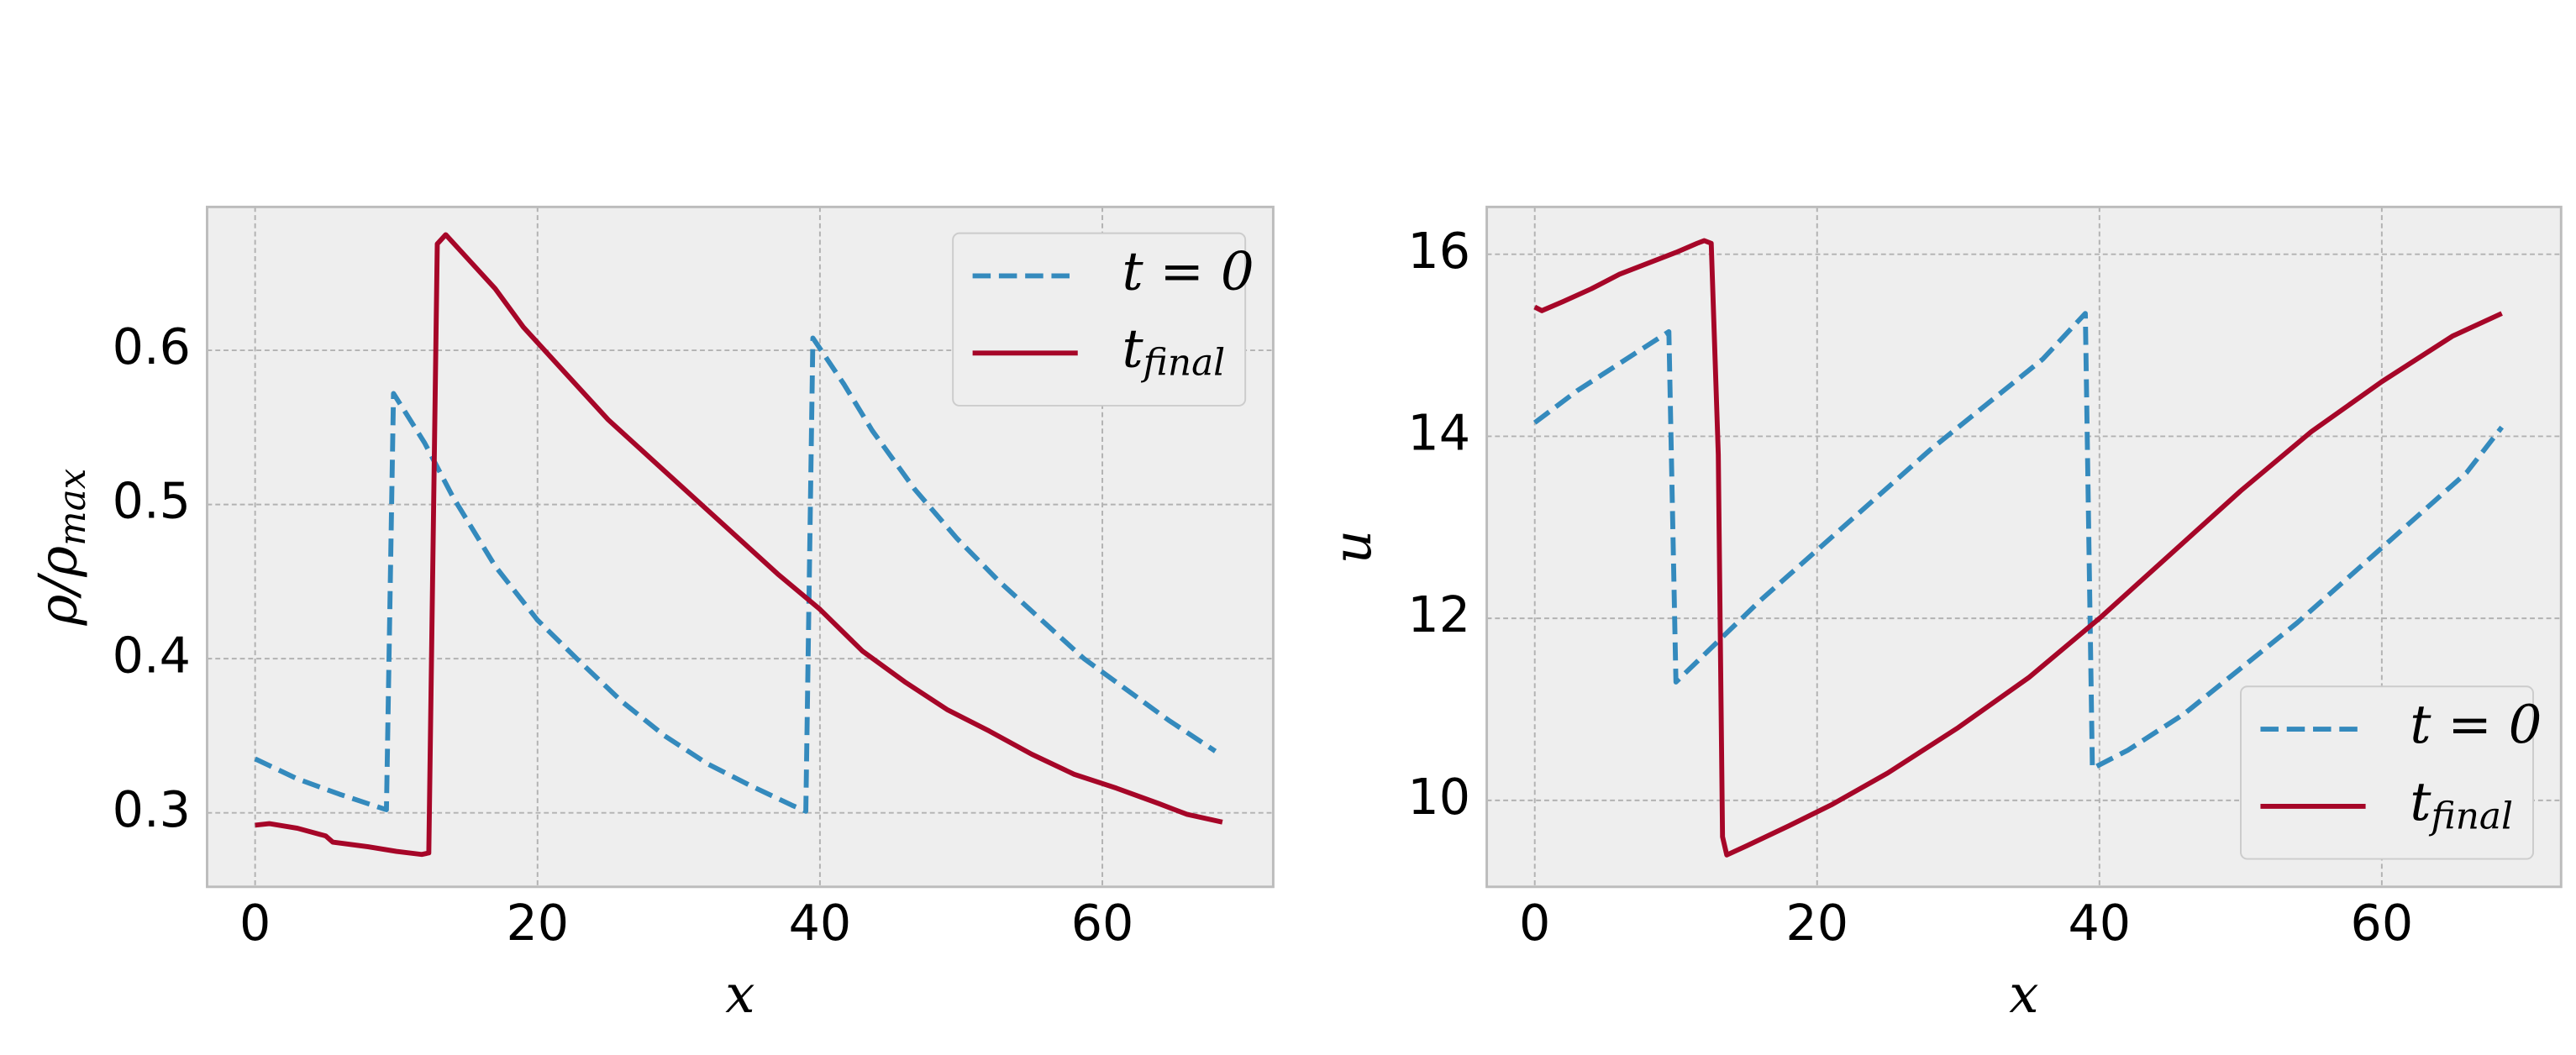 This screenshot has height=1055, width=2576. Describe the element at coordinates (1438, 798) in the screenshot. I see `y-tick-label: 10` at that location.